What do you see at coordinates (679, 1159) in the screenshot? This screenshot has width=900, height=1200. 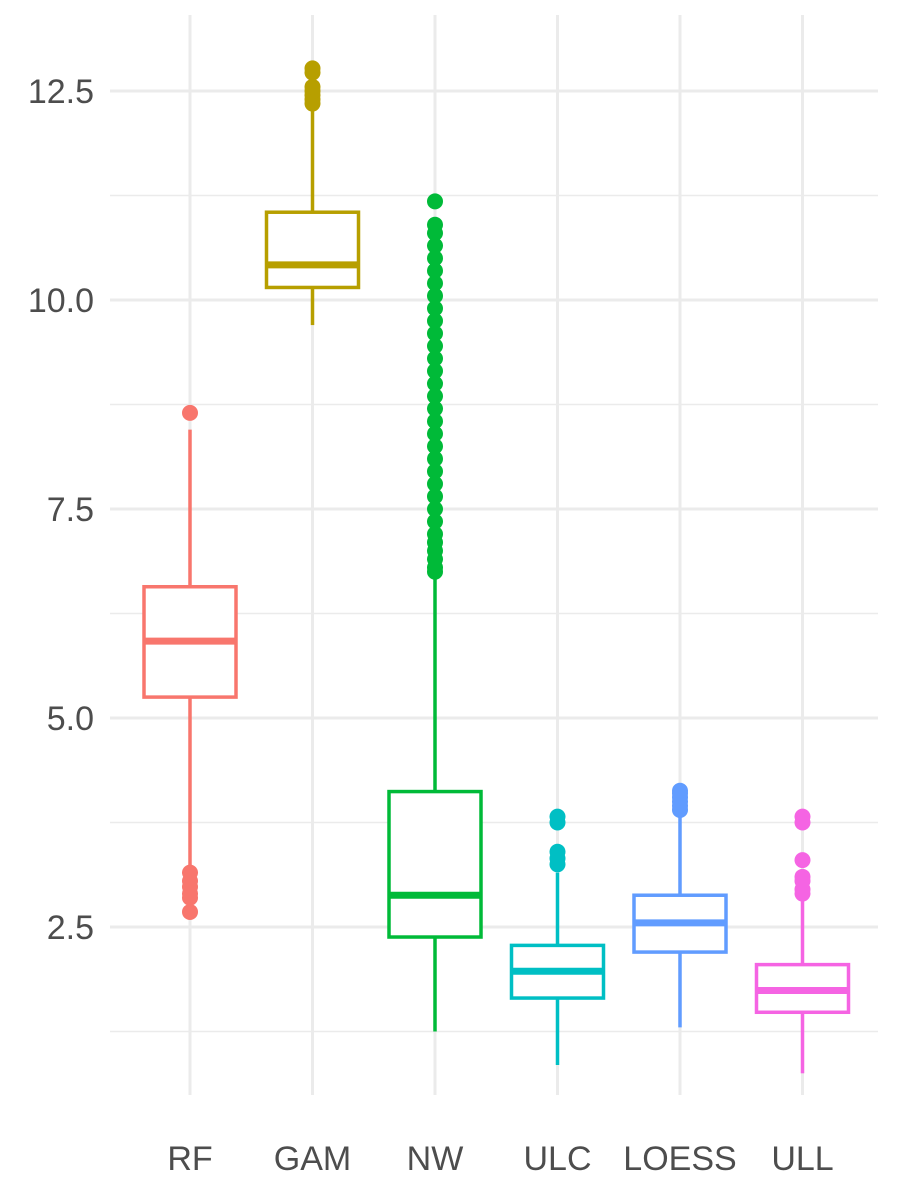 I see `x-tick-label: LOESS` at bounding box center [679, 1159].